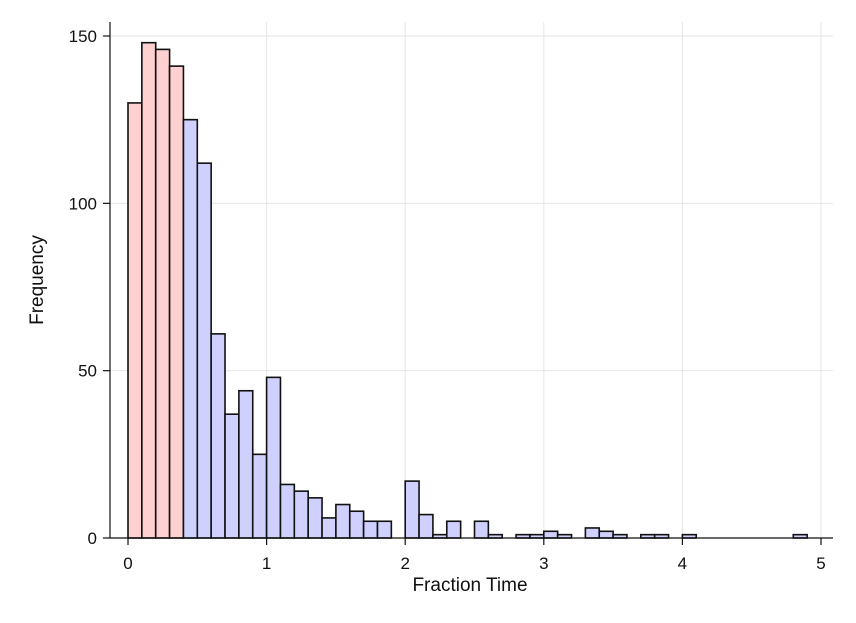  What do you see at coordinates (820, 563) in the screenshot?
I see `x-tick-label: 5` at bounding box center [820, 563].